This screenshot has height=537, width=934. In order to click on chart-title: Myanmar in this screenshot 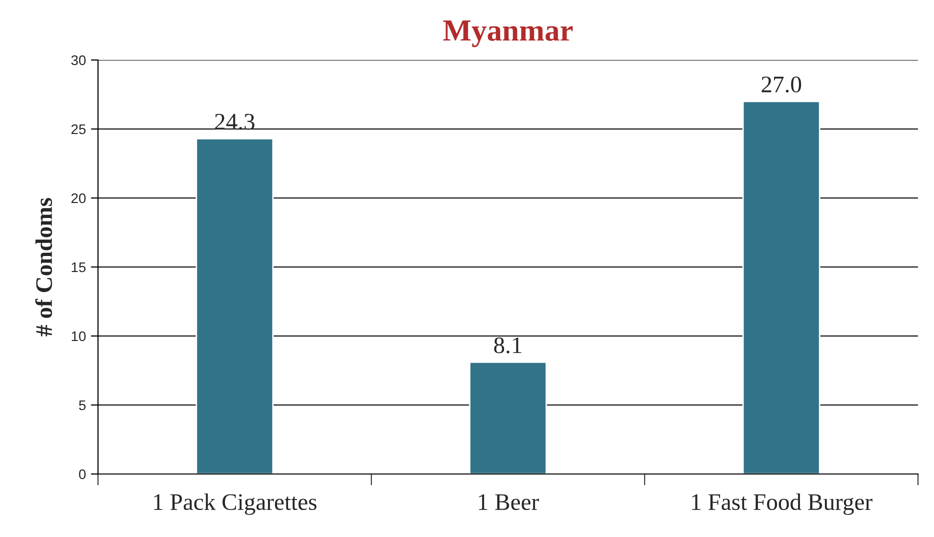, I will do `click(508, 34)`.